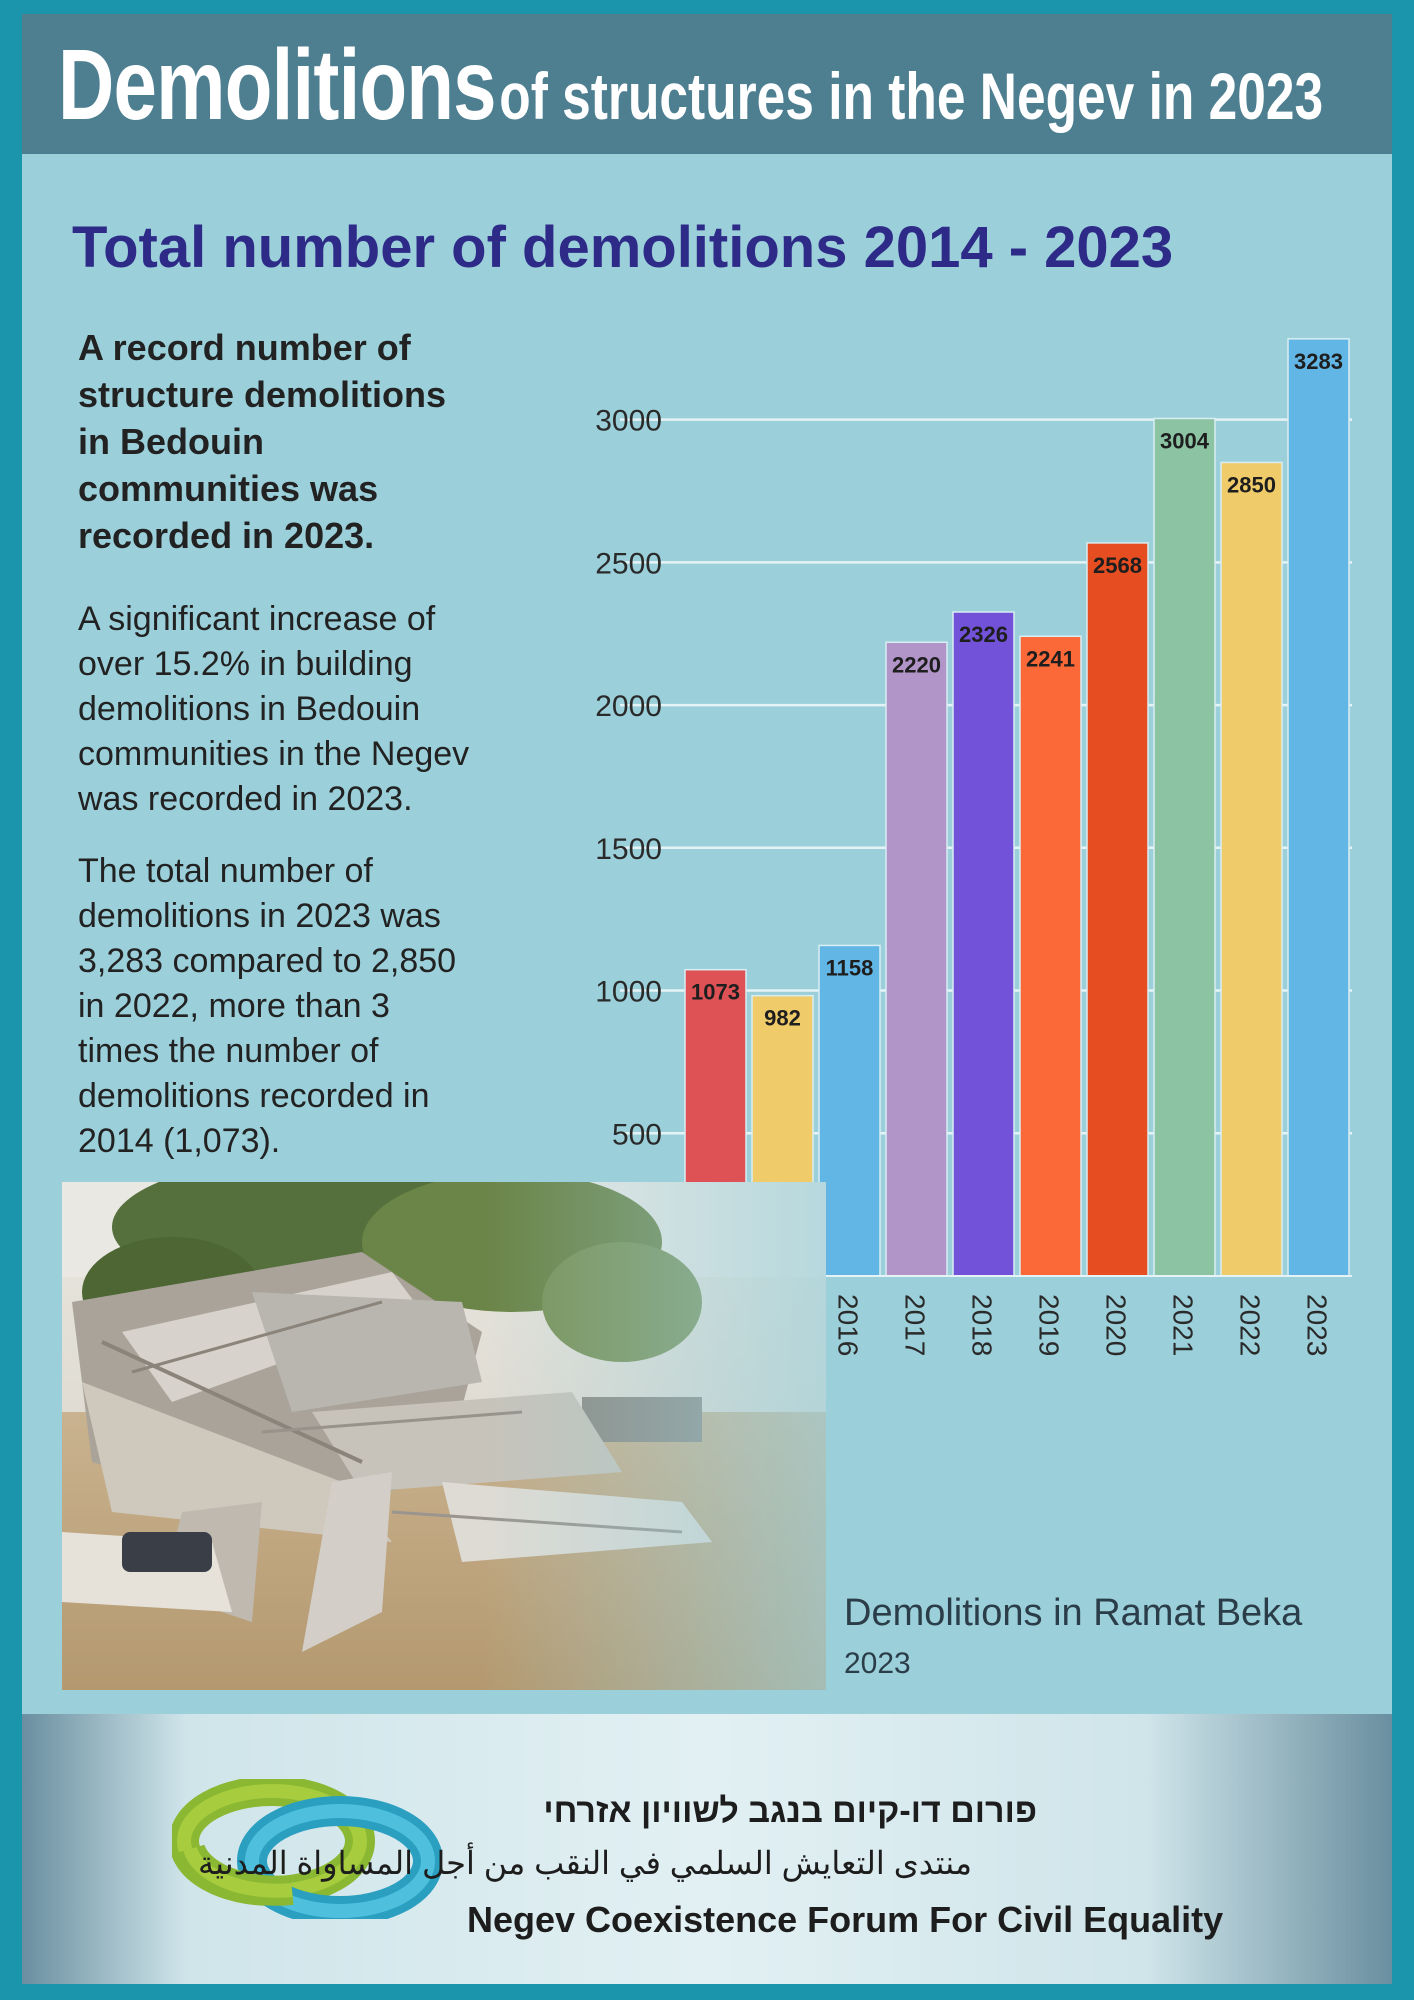 The width and height of the screenshot is (1414, 2000). I want to click on x-tick-label: 2018, so click(982, 1325).